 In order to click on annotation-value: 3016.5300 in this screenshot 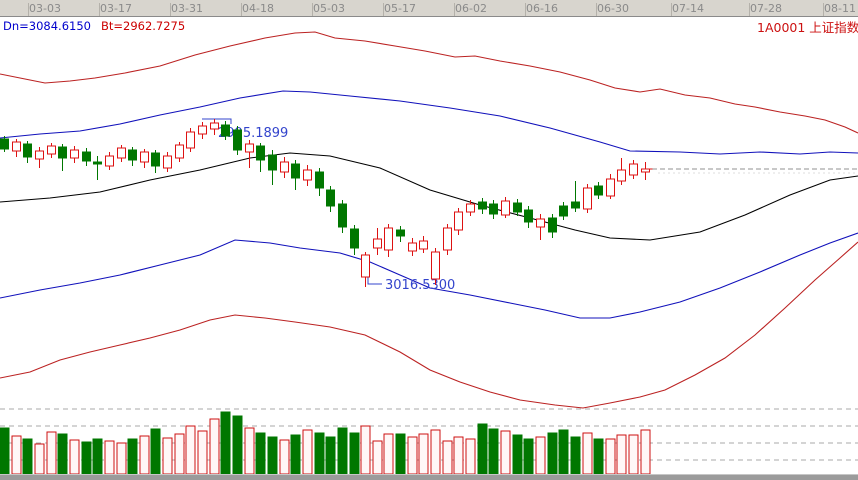, I will do `click(420, 285)`.